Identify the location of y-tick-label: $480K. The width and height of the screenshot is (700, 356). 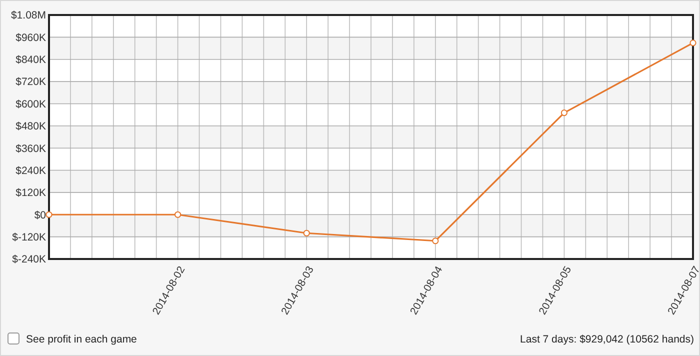
(31, 126).